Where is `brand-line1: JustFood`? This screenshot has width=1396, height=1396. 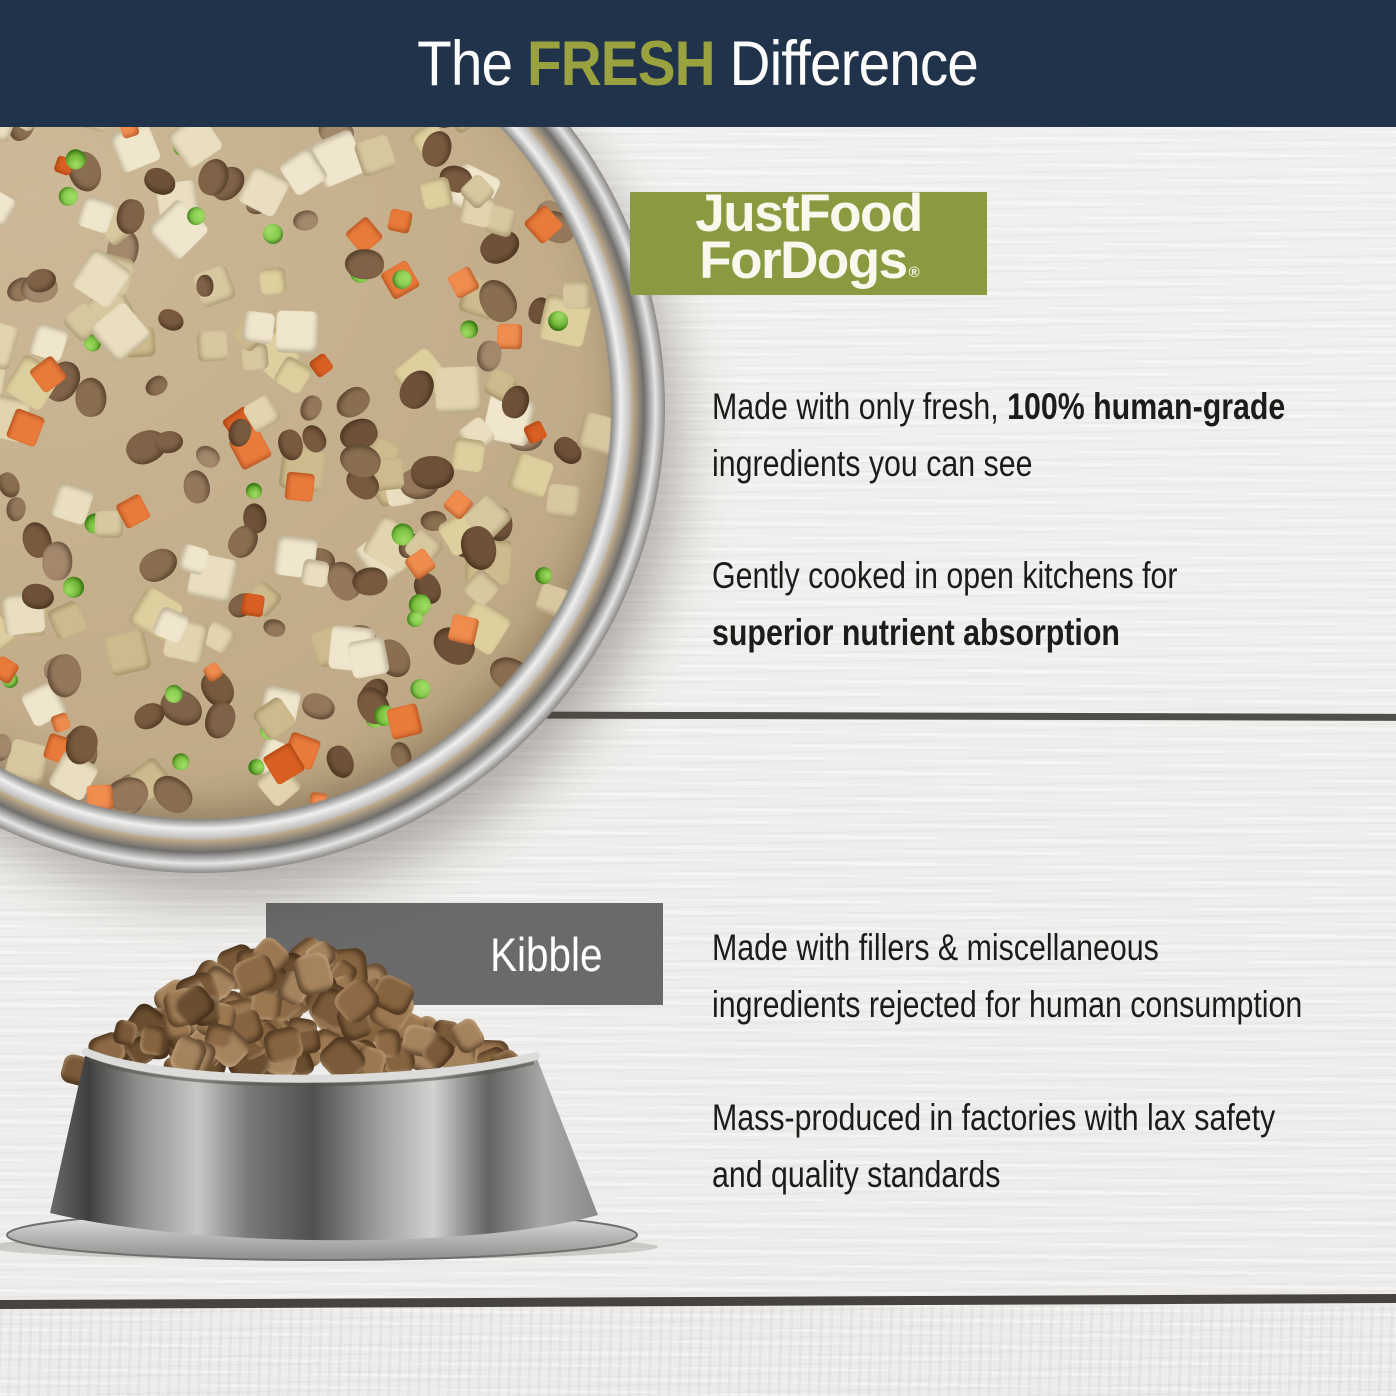 brand-line1: JustFood is located at coordinates (809, 213).